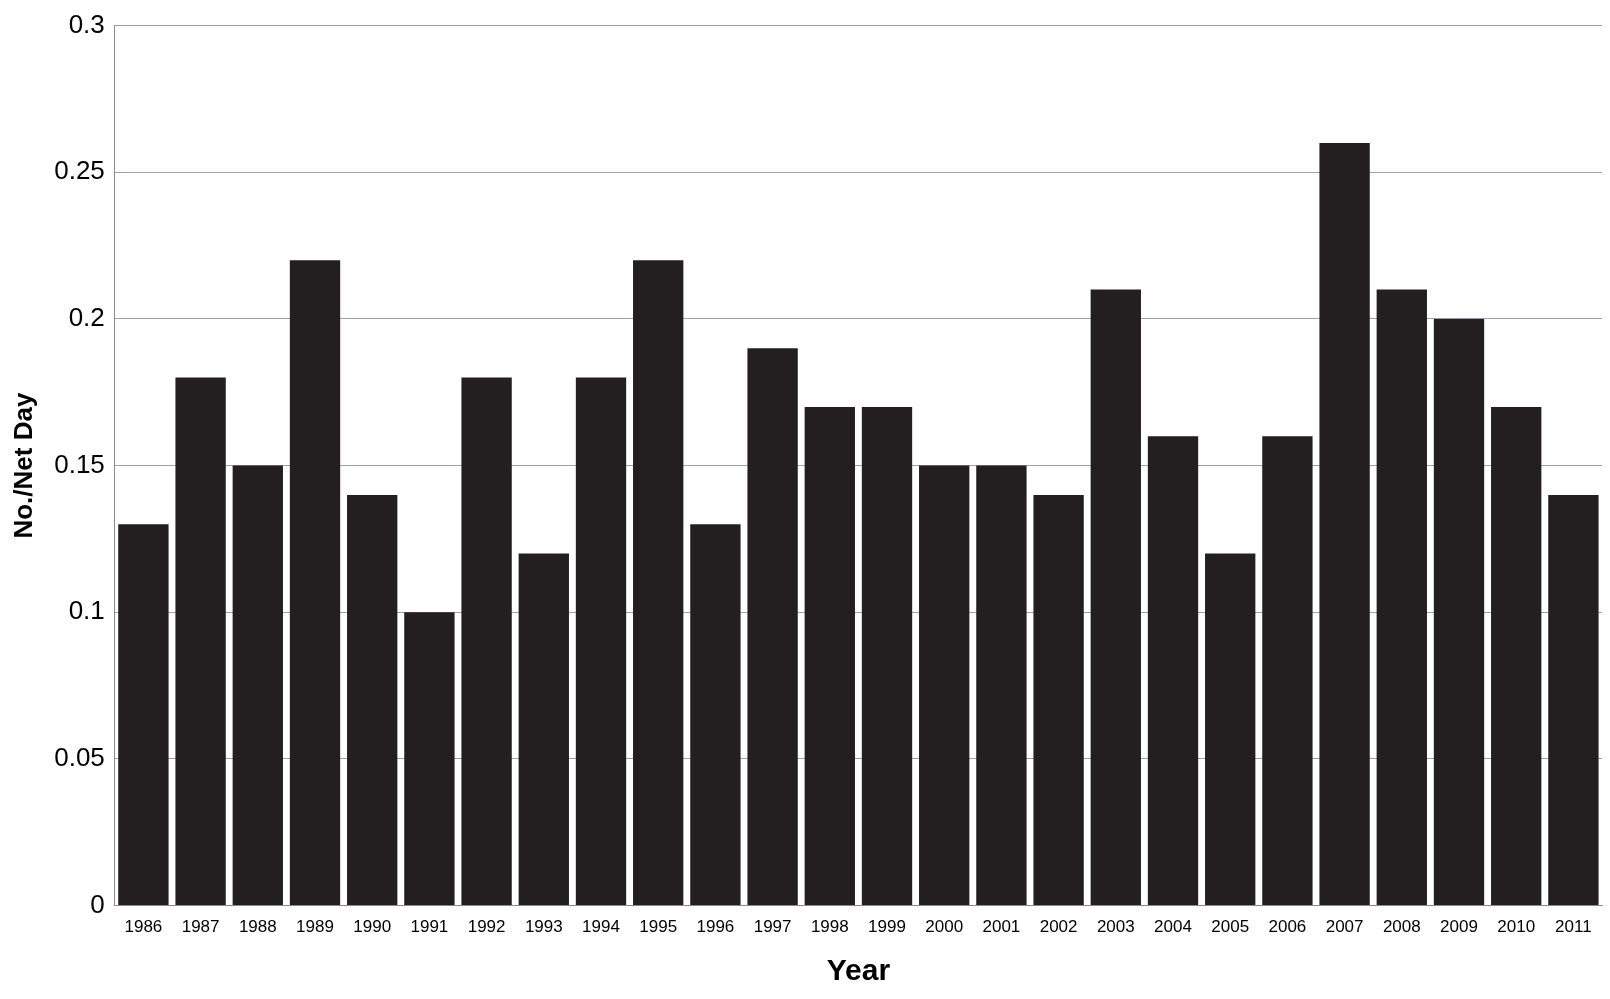 The image size is (1610, 999). Describe the element at coordinates (1344, 927) in the screenshot. I see `x-tick-label: 2007` at that location.